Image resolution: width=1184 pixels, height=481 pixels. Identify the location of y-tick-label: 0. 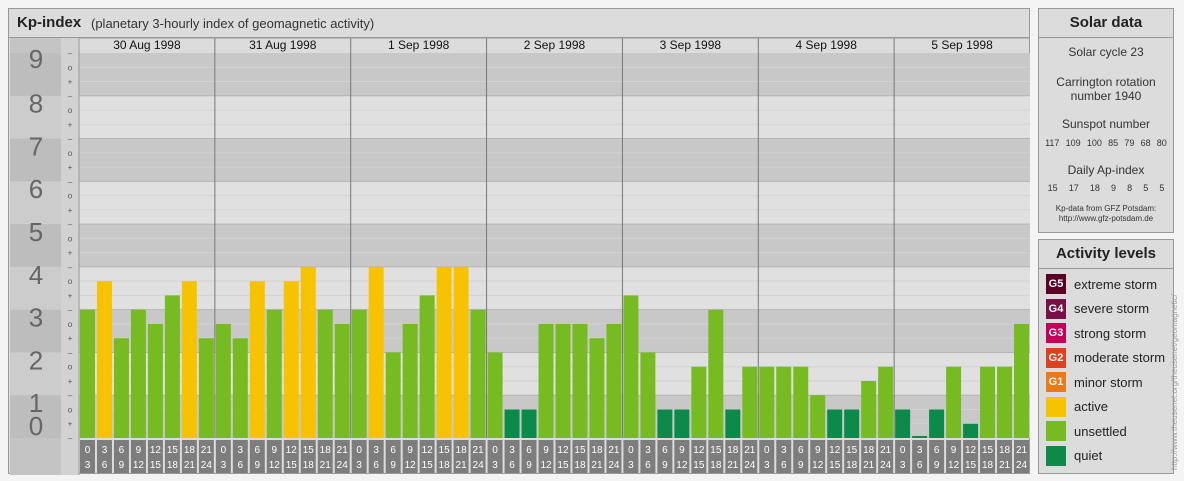
(36, 426).